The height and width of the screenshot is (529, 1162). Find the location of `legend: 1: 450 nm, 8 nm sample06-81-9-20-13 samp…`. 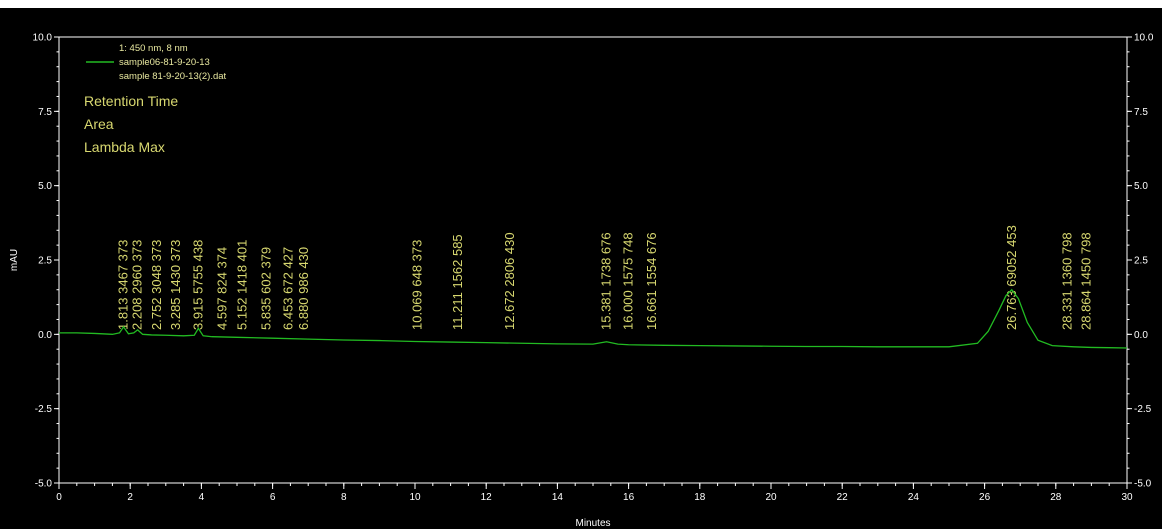

legend: 1: 450 nm, 8 nm sample06-81-9-20-13 samp… is located at coordinates (155, 99).